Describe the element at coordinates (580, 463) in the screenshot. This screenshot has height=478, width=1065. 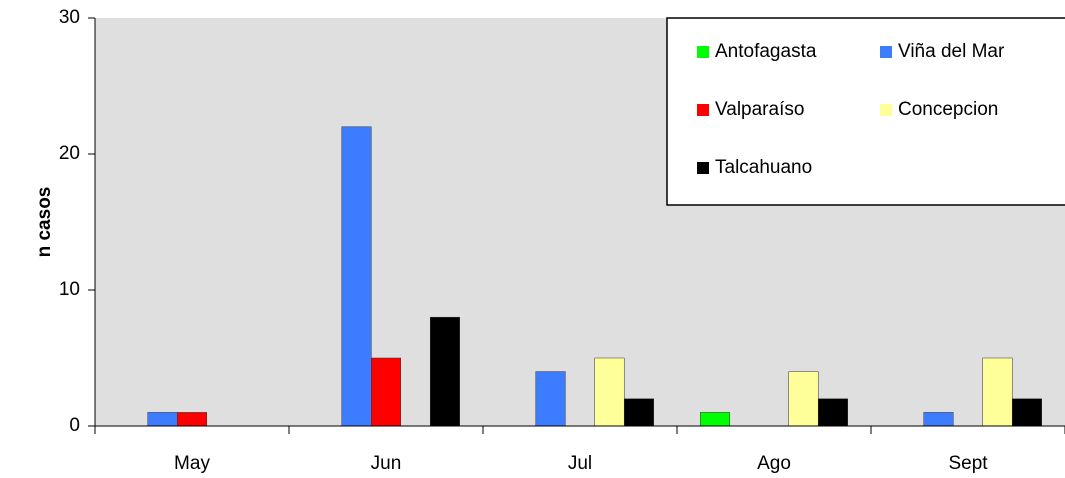
I see `x-tick-label: Jul` at that location.